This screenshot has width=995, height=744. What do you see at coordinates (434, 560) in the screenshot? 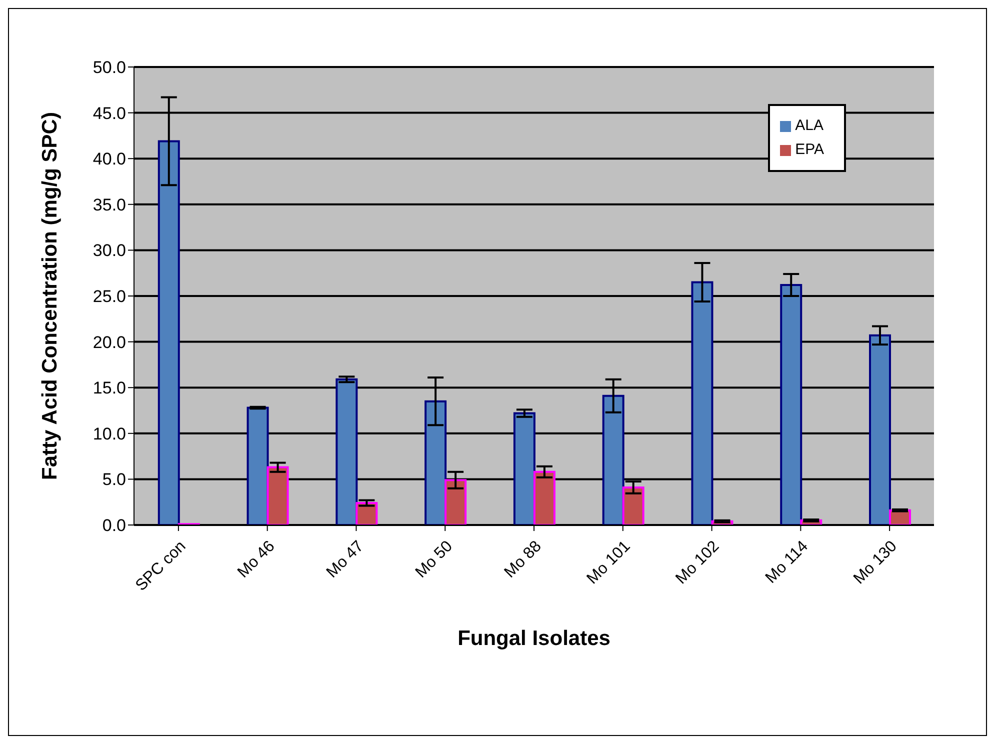
I see `x-tick-label: Mo 50` at bounding box center [434, 560].